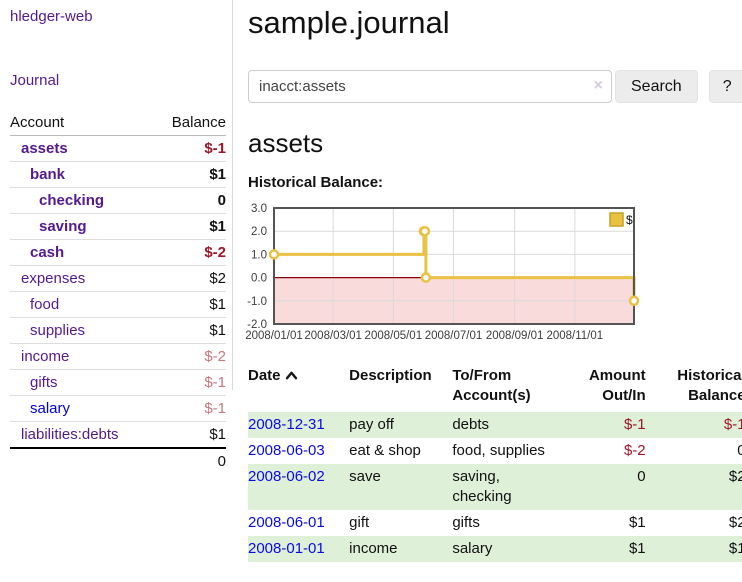  Describe the element at coordinates (385, 450) in the screenshot. I see `txn-description: eat & shop` at that location.